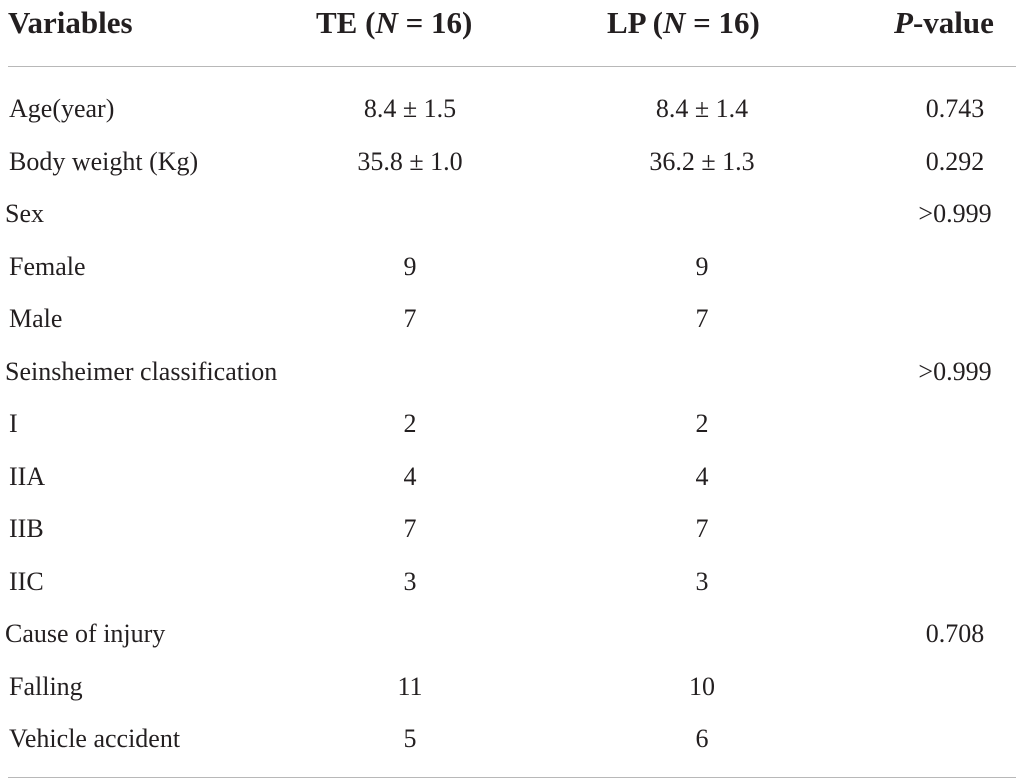  I want to click on row-lp-value: 10, so click(702, 686).